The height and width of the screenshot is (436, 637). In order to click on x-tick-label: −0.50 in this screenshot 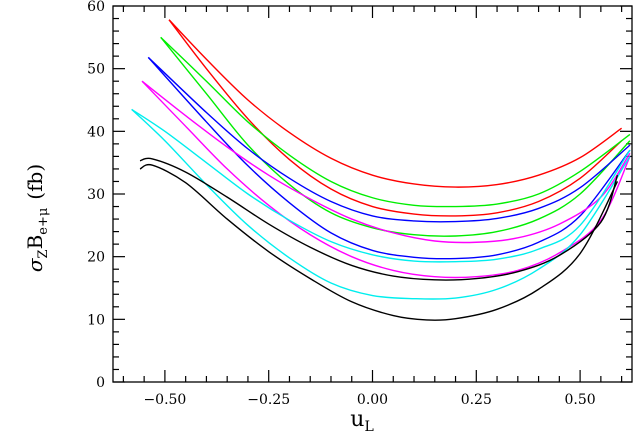, I will do `click(164, 400)`.